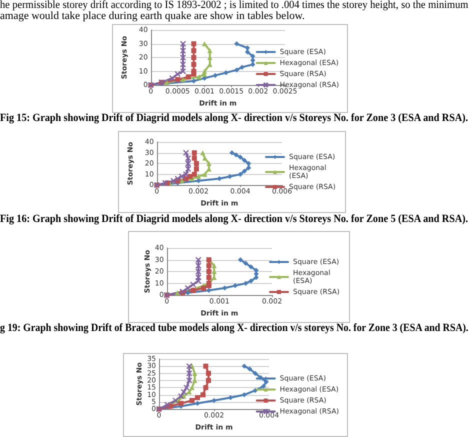 The image size is (470, 437). What do you see at coordinates (152, 16) in the screenshot?
I see `text: amage would take place during earth quake are show in tables below.` at bounding box center [152, 16].